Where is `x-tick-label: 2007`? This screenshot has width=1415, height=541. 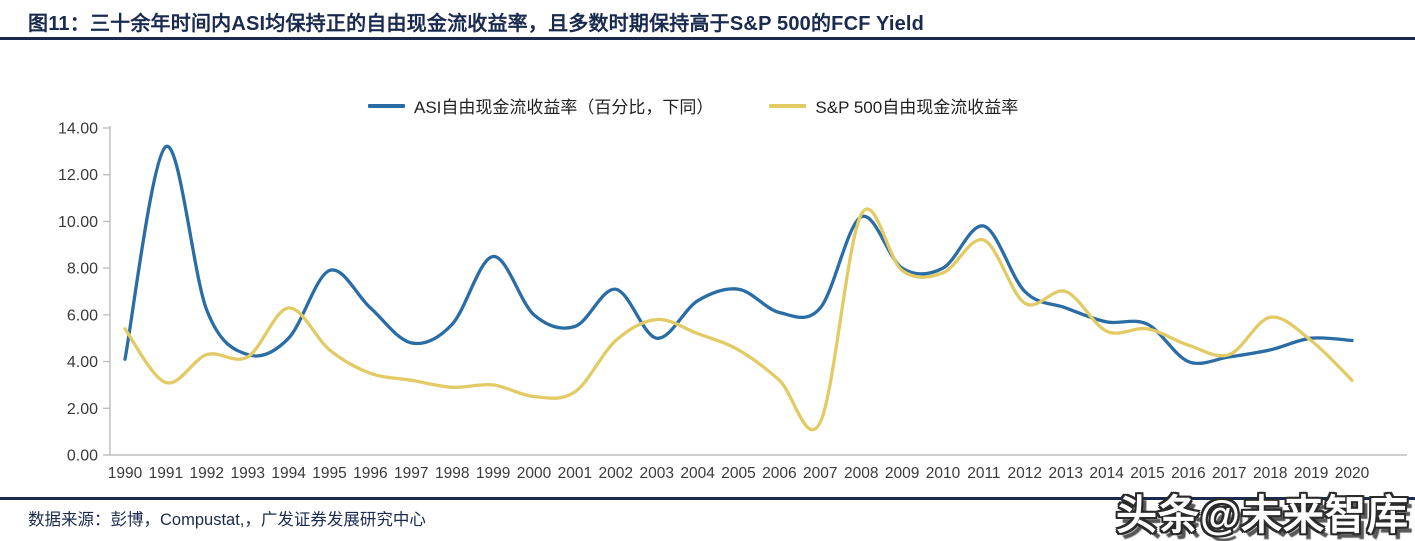 x-tick-label: 2007 is located at coordinates (820, 473).